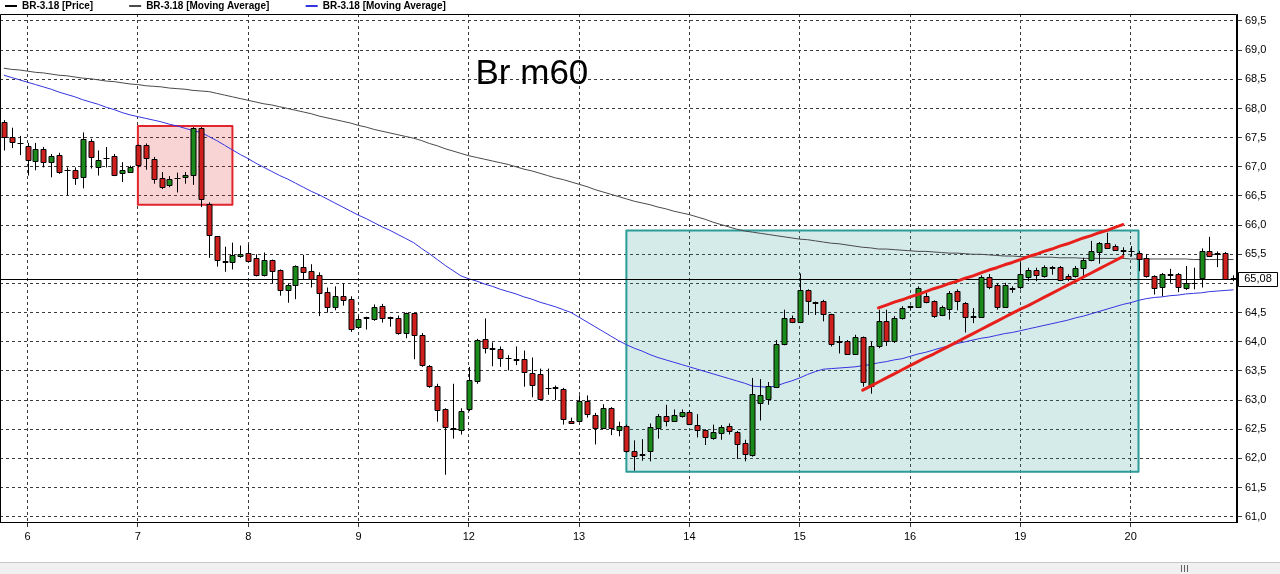 This screenshot has height=574, width=1280. What do you see at coordinates (248, 535) in the screenshot?
I see `x-tick-label: 8` at bounding box center [248, 535].